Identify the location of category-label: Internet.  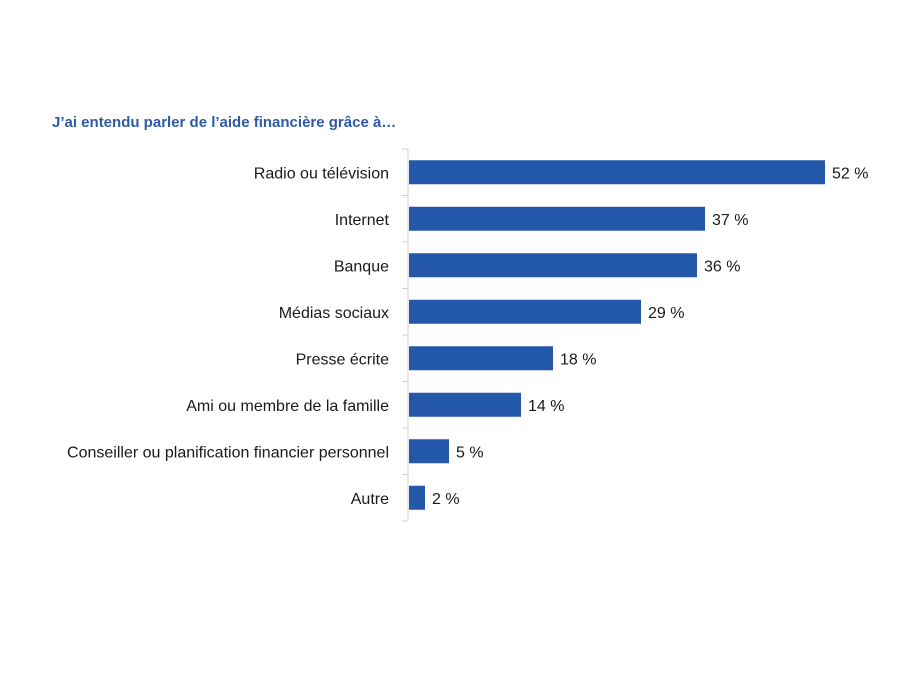
(362, 220).